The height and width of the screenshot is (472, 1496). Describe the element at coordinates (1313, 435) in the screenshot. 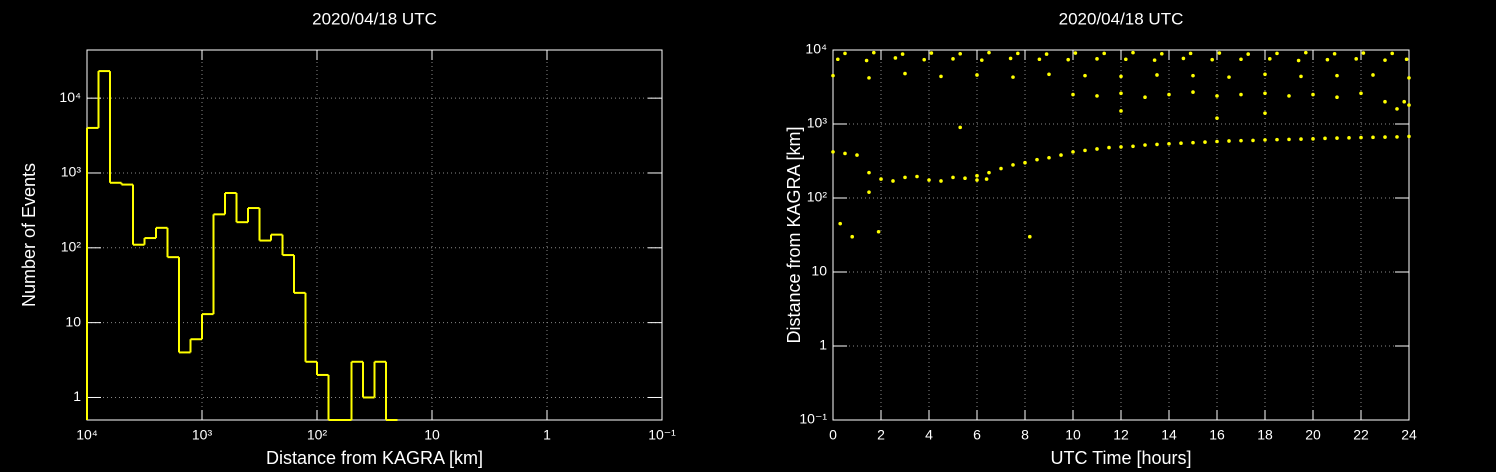

I see `x-tick-label: 20` at that location.